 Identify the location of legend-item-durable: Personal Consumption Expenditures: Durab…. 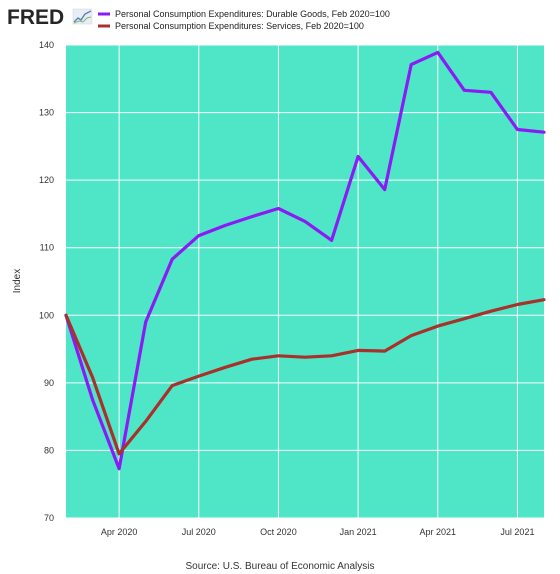
(244, 14).